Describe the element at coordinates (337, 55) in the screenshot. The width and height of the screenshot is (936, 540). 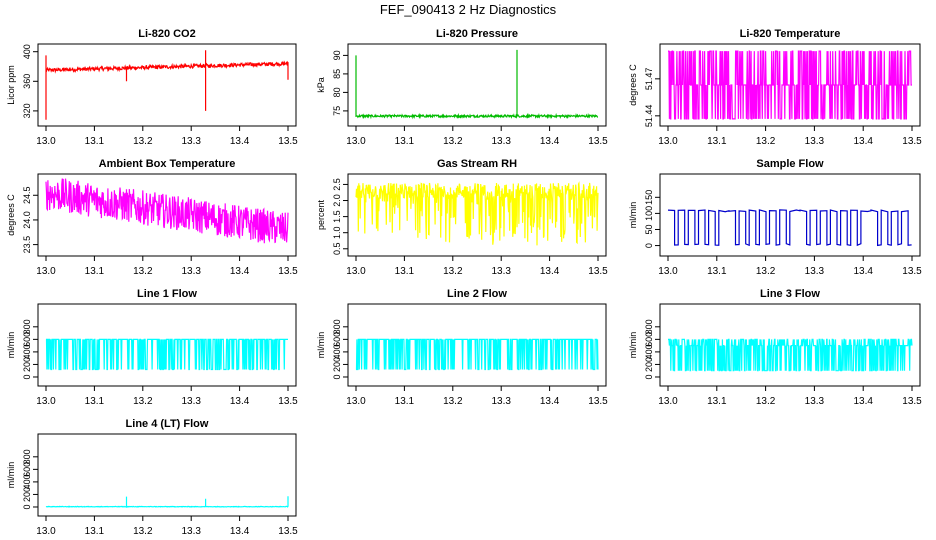
I see `y-tick-label: 90` at that location.